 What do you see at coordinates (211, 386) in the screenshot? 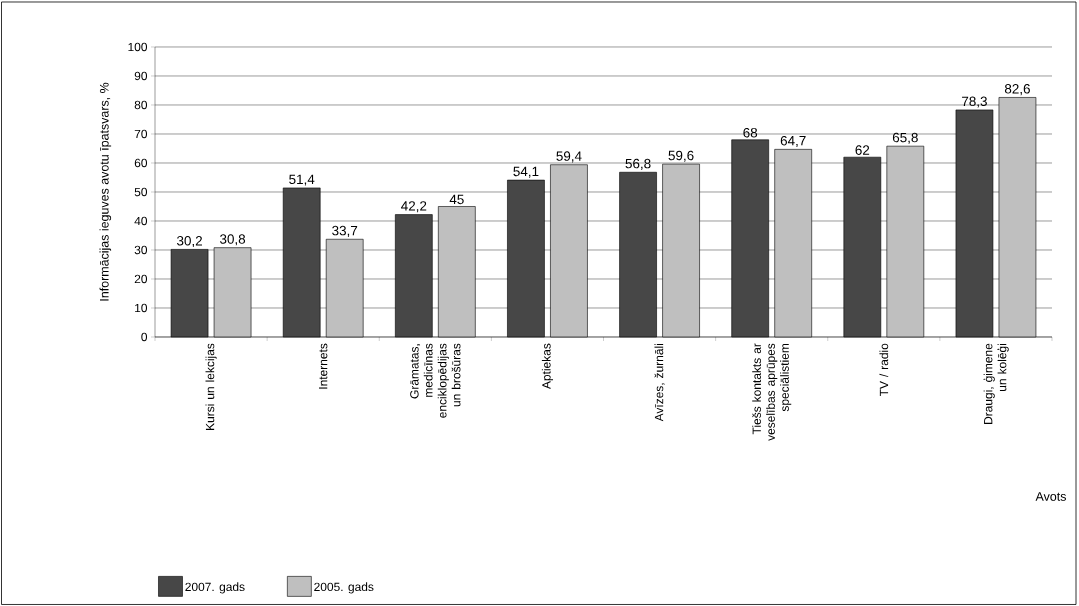
I see `x-tick-label: Kursi un lekcijas` at bounding box center [211, 386].